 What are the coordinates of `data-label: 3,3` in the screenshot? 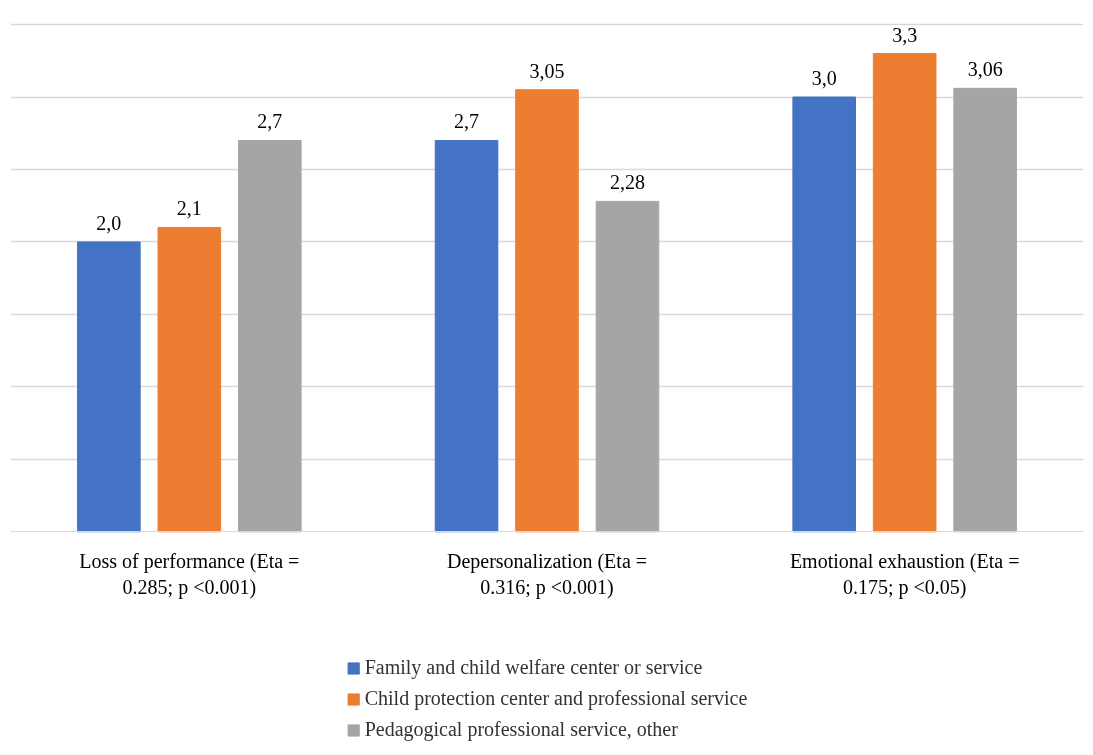 It's located at (905, 34).